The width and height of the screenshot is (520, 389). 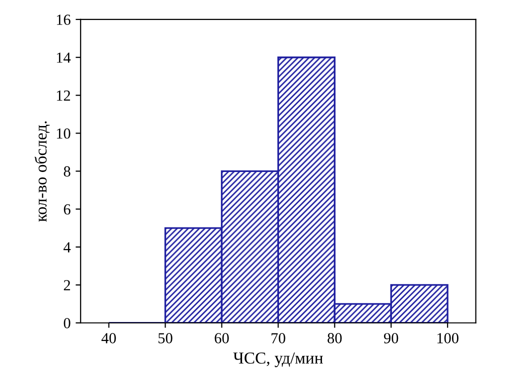 What do you see at coordinates (447, 338) in the screenshot?
I see `x-tick-label: 100` at bounding box center [447, 338].